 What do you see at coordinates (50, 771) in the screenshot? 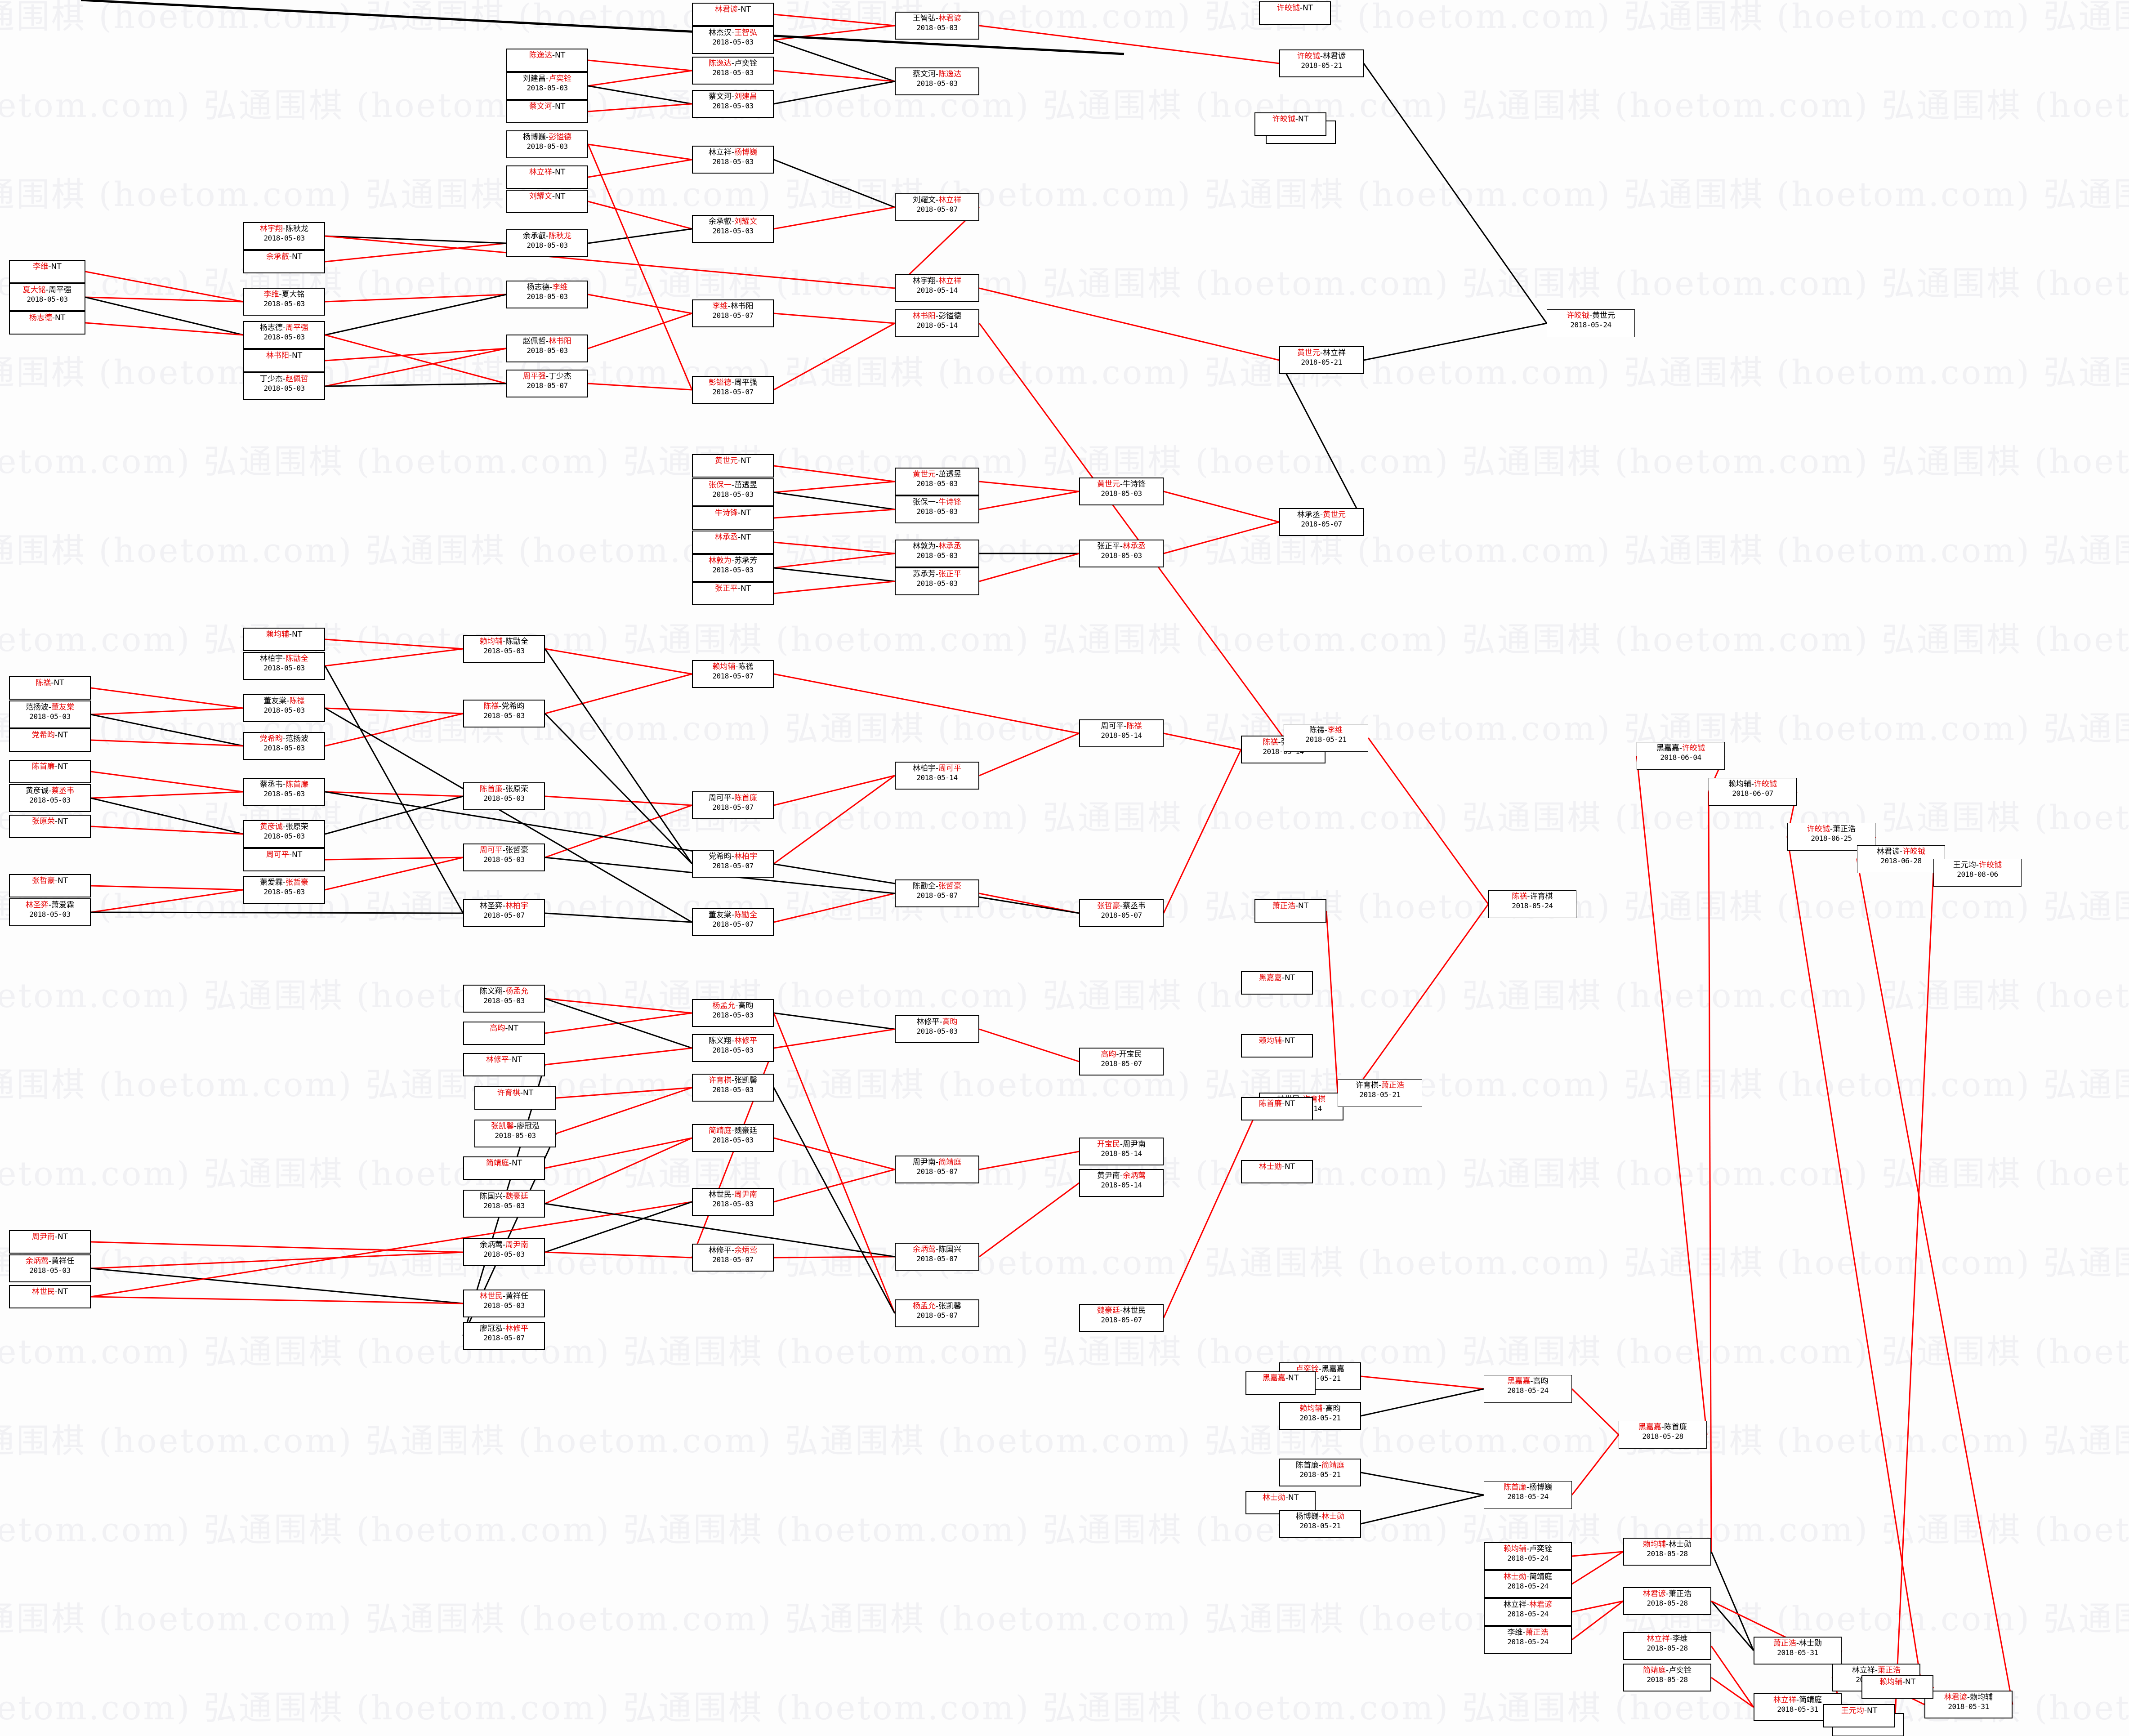
I see `bracket-match-node: 陈首廉-NT` at bounding box center [50, 771].